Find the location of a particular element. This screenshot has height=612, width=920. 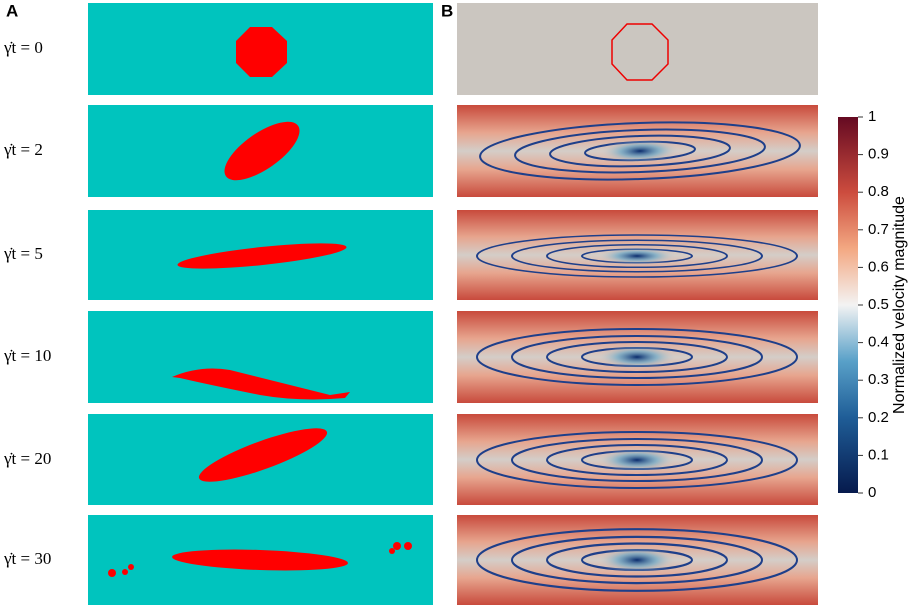

colorbar-label: Normalized velocity magnitude is located at coordinates (899, 305).